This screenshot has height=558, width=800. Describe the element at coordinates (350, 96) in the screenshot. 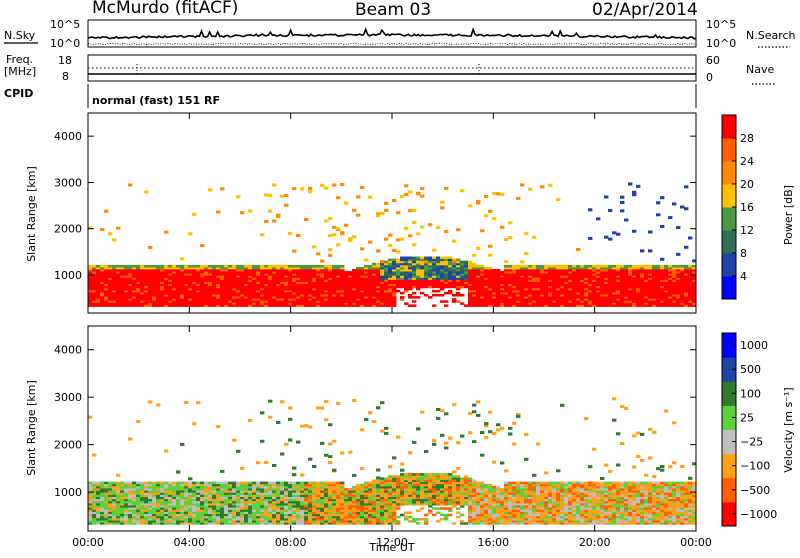

I see `cpid-panel: CPID normal (fast) 151 RF` at that location.